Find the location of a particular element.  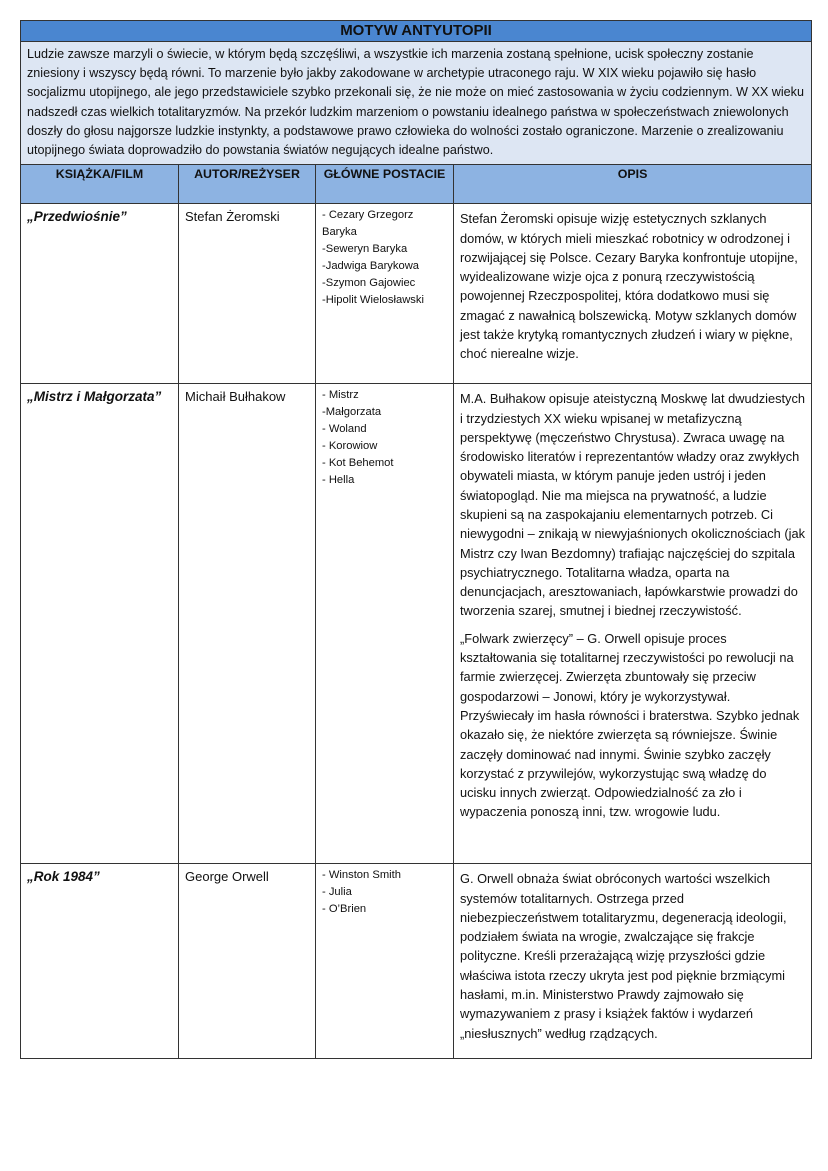

book-title: „Mistrz i Małgorzata” is located at coordinates (99, 624).